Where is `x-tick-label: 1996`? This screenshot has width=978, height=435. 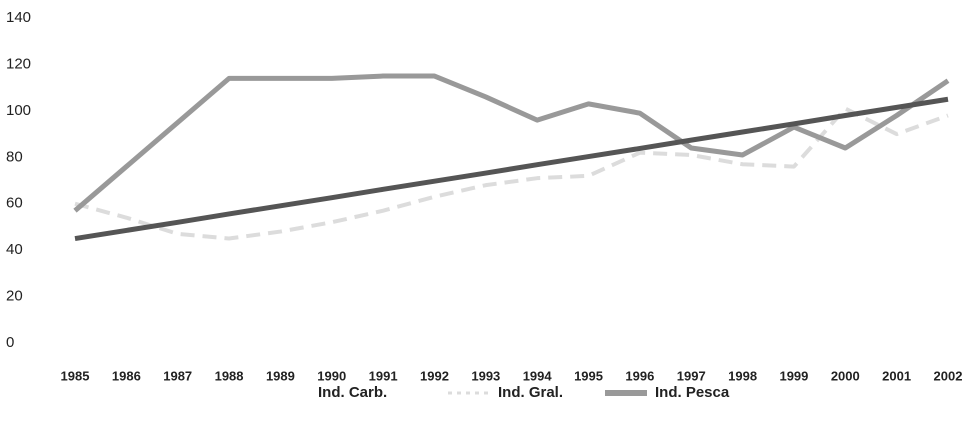 x-tick-label: 1996 is located at coordinates (639, 375).